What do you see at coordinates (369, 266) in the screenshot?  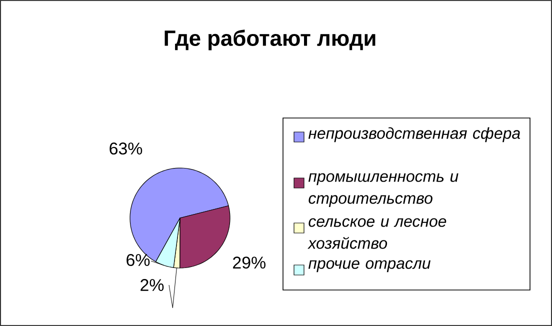 I see `legend-label: прочие отрасли` at bounding box center [369, 266].